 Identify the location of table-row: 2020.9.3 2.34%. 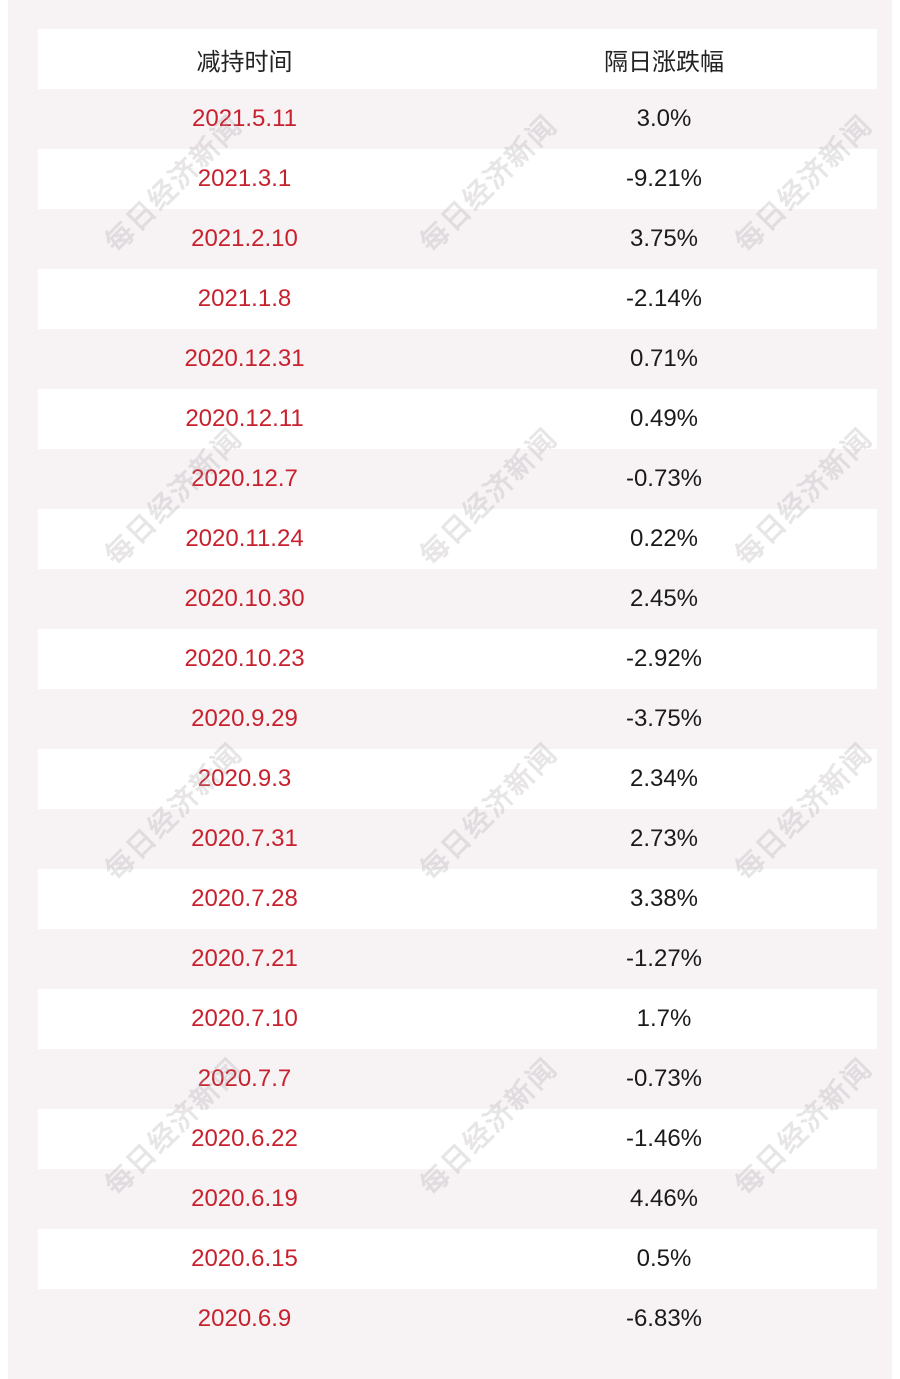
(457, 779).